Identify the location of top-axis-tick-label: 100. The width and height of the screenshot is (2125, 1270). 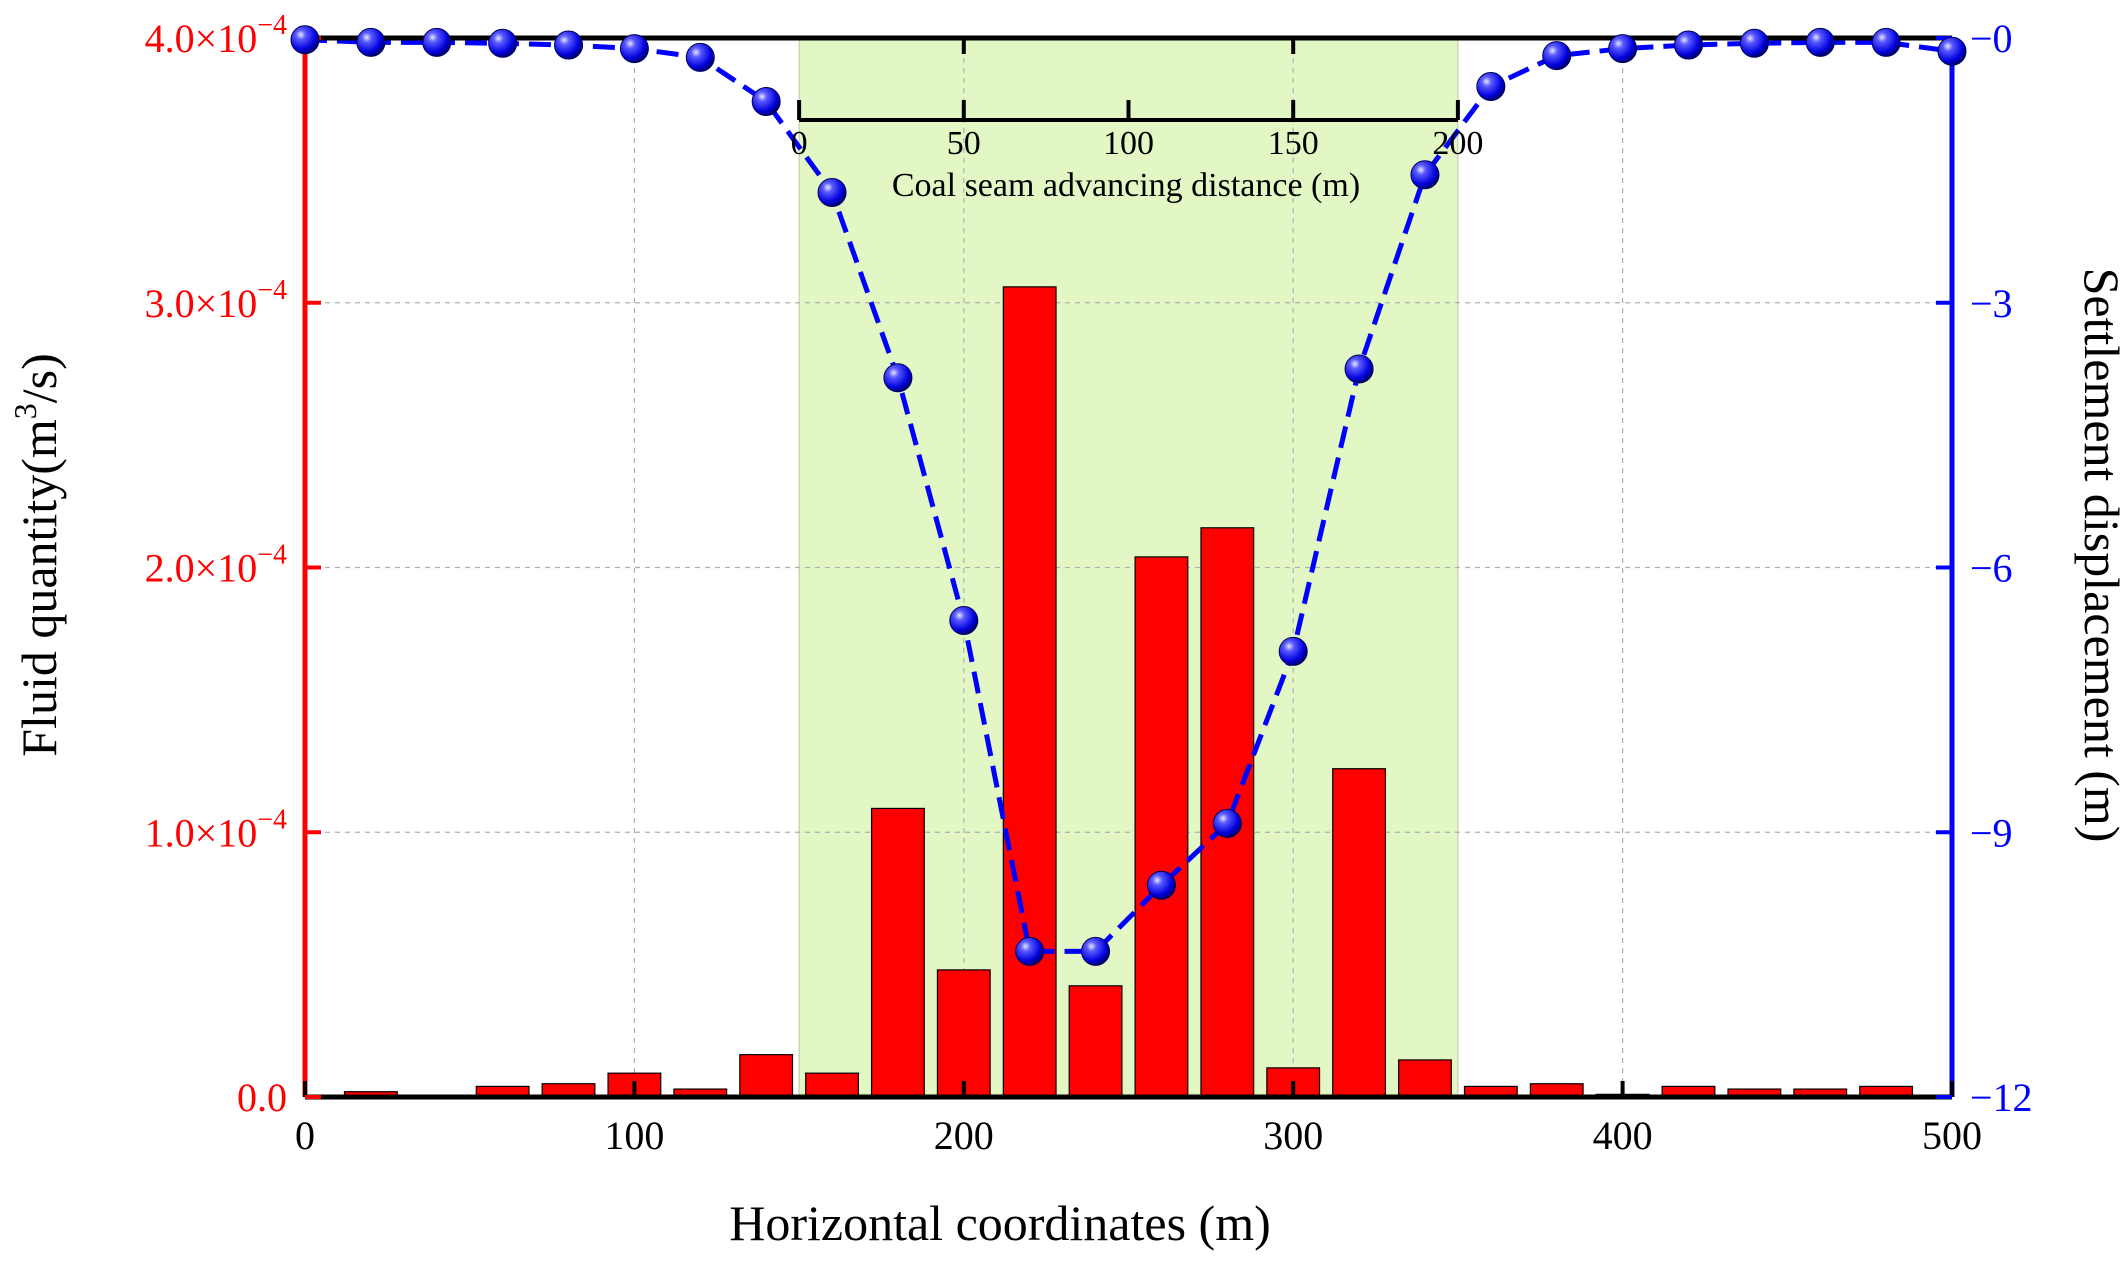
(1128, 143).